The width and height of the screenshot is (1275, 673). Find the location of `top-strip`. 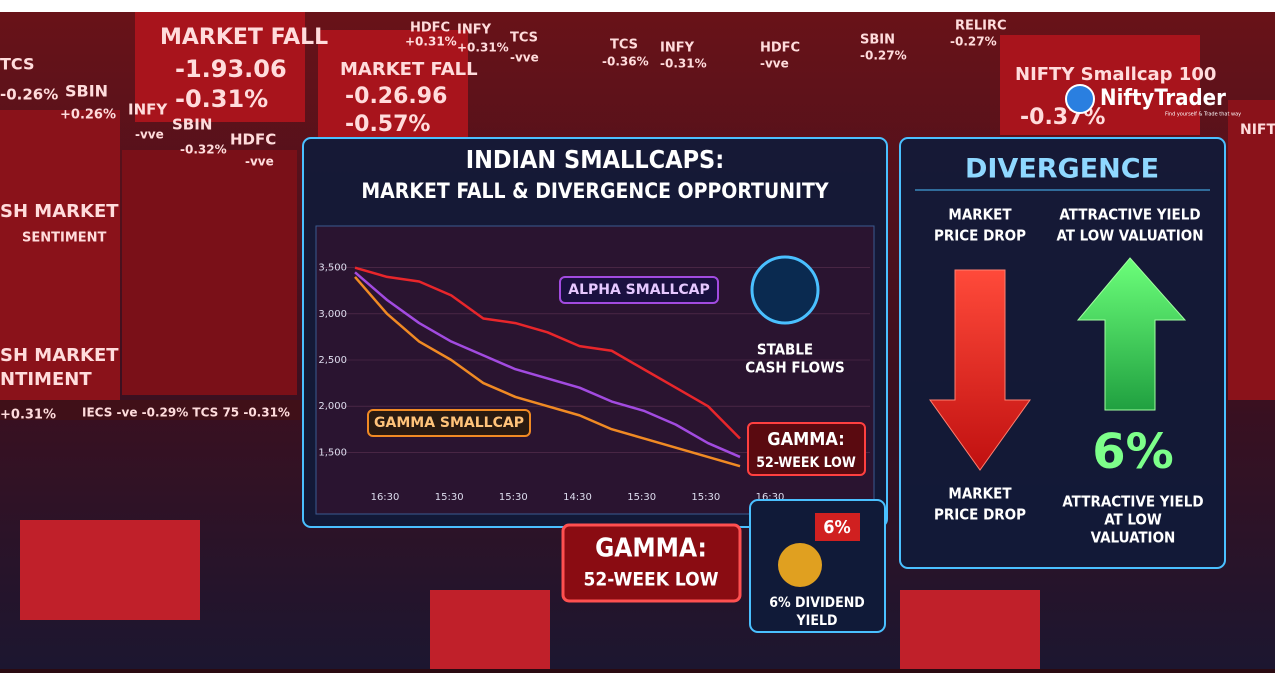

top-strip is located at coordinates (637, 6).